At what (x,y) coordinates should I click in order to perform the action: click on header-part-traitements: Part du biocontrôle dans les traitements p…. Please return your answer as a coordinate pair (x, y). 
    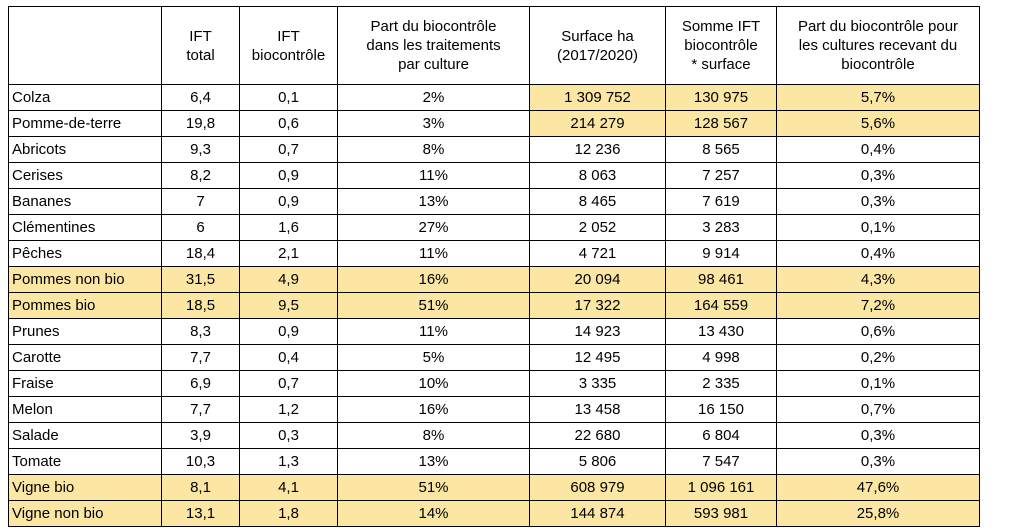
    Looking at the image, I should click on (433, 45).